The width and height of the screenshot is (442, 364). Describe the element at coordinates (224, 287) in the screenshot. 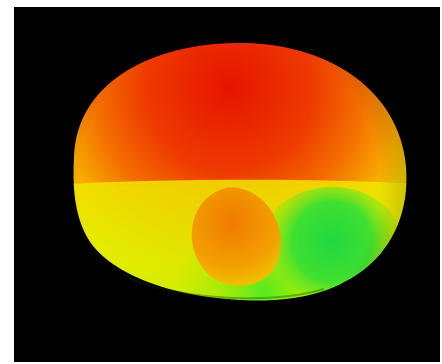

I see `surface-rim` at that location.